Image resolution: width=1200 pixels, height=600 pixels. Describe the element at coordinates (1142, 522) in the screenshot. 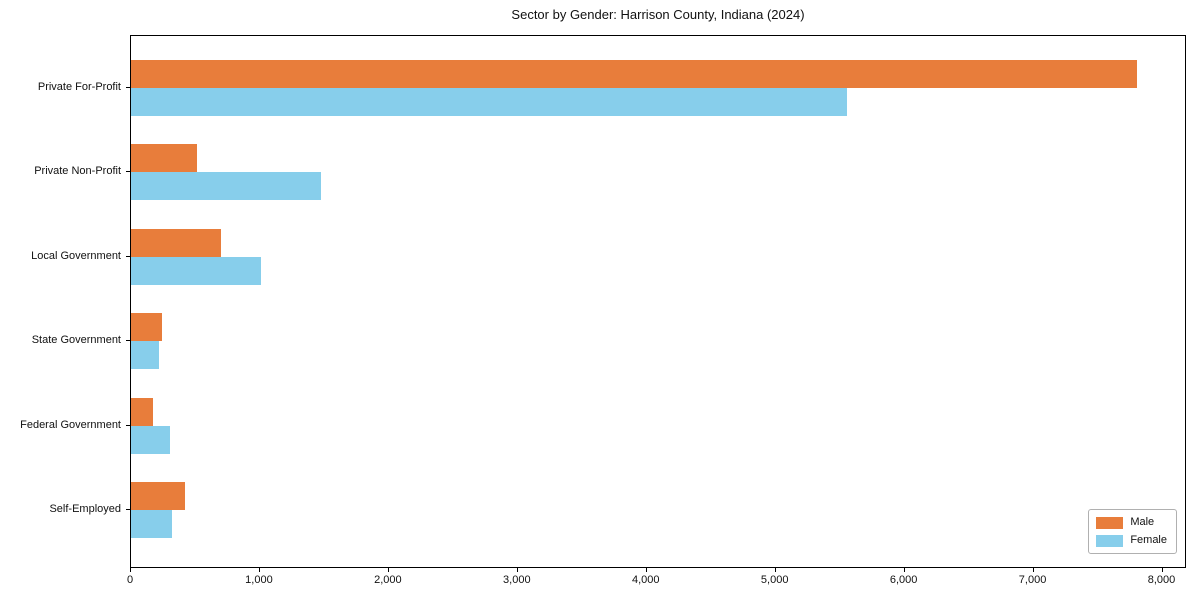

I see `legend-label-male: Male` at that location.